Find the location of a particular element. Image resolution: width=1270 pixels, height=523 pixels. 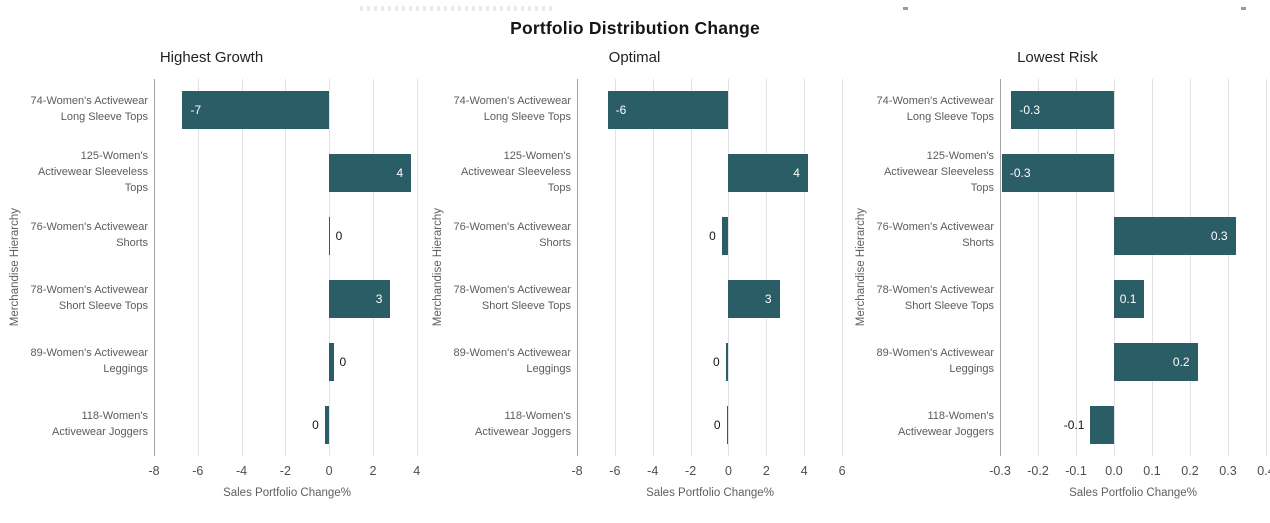

bar-row: -7 is located at coordinates (287, 110).